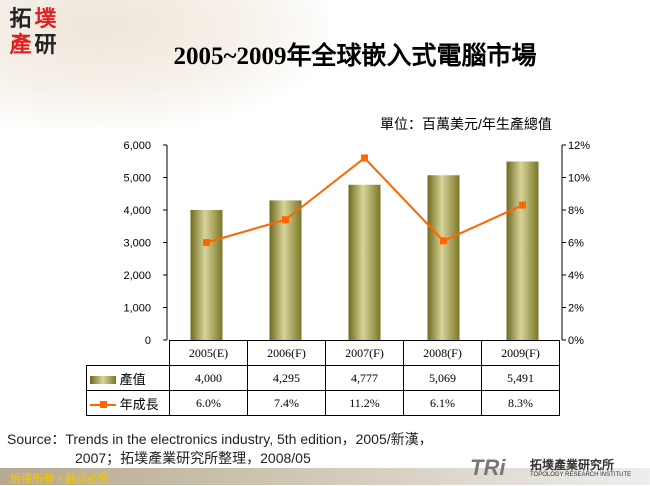 The width and height of the screenshot is (650, 486). Describe the element at coordinates (137, 179) in the screenshot. I see `y-tick-label: 5,000` at that location.